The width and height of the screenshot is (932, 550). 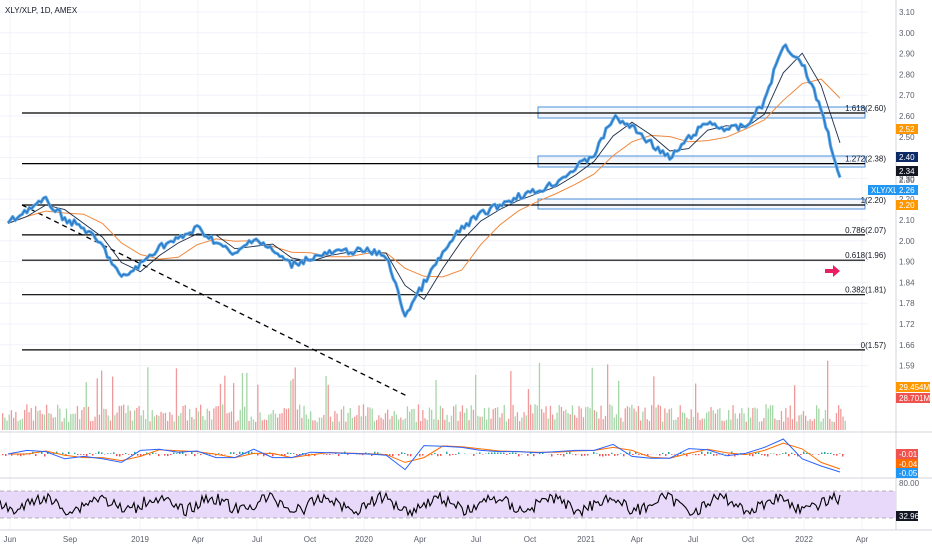 What do you see at coordinates (874, 200) in the screenshot?
I see `fib-label: 1(2.20)` at bounding box center [874, 200].